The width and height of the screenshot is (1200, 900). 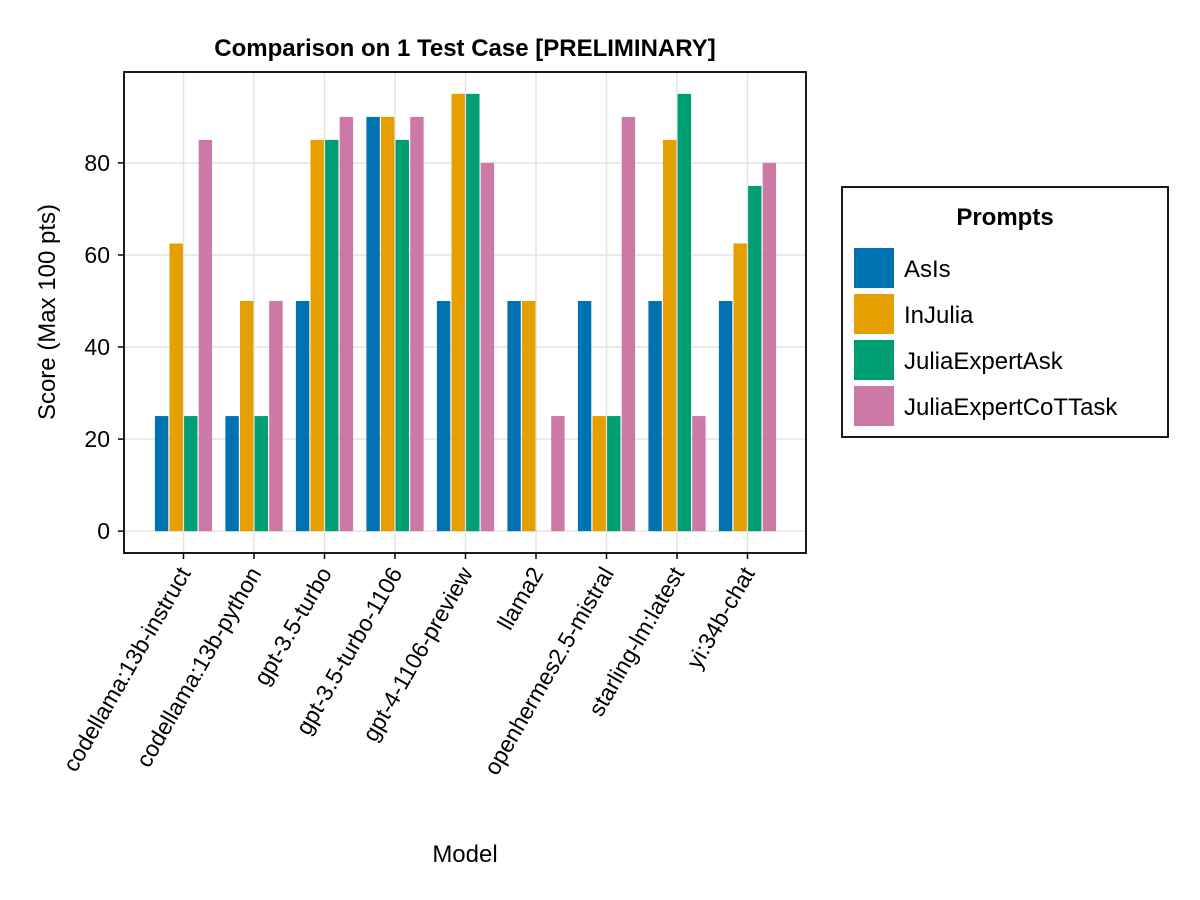 What do you see at coordinates (1004, 217) in the screenshot?
I see `legend-title: Prompts` at bounding box center [1004, 217].